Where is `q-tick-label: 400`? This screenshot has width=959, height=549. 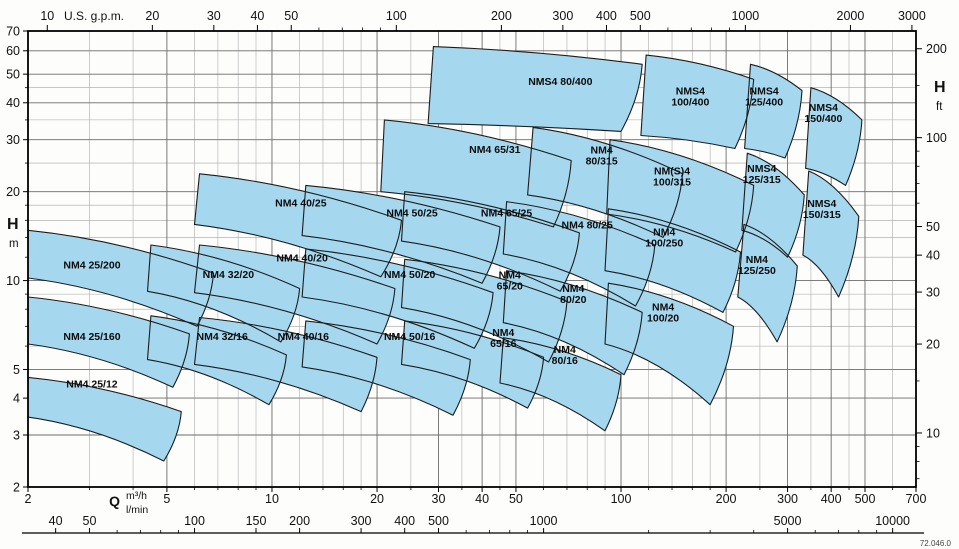 q-tick-label: 400 is located at coordinates (831, 499).